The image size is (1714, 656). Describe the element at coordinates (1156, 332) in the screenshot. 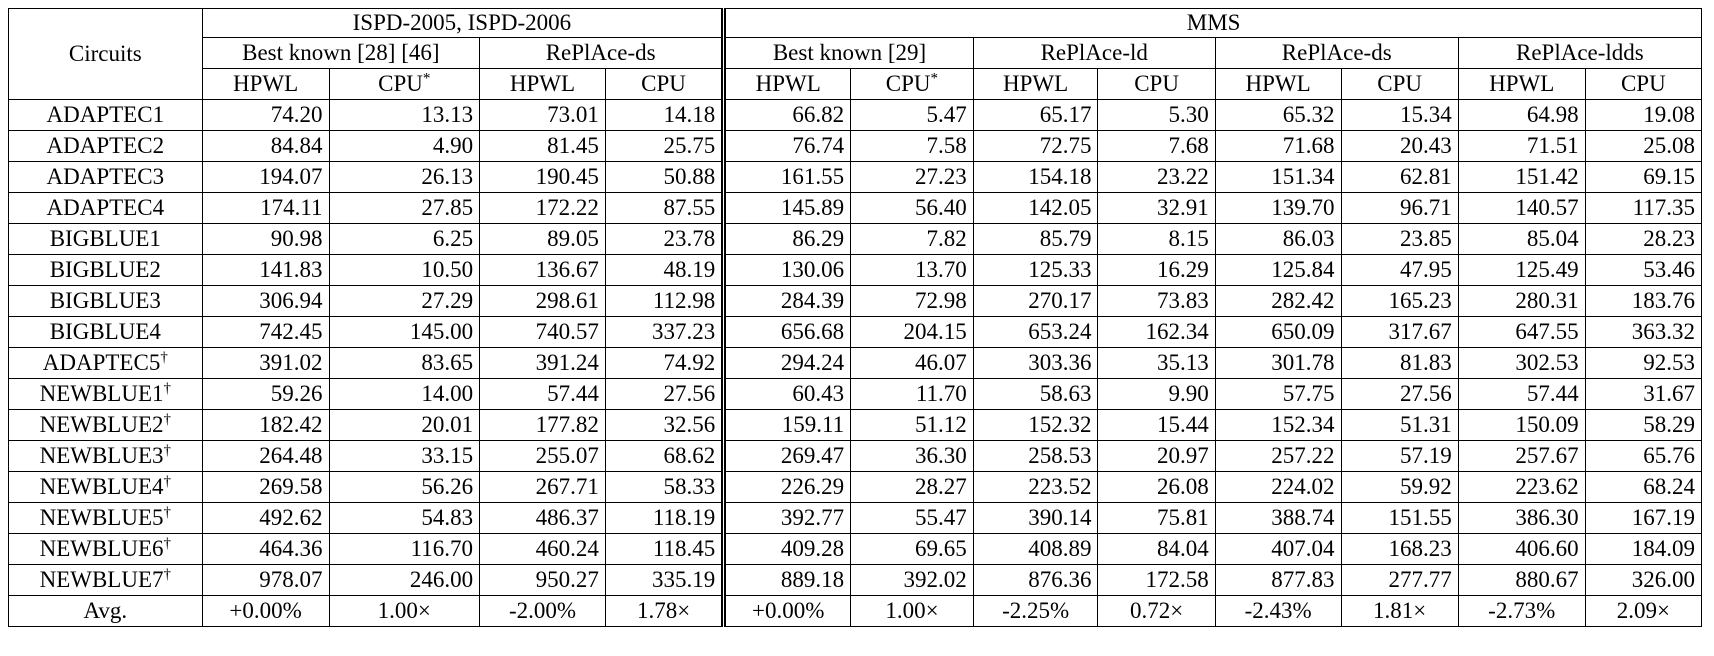

I see `cpu-cell: 162.34` at that location.